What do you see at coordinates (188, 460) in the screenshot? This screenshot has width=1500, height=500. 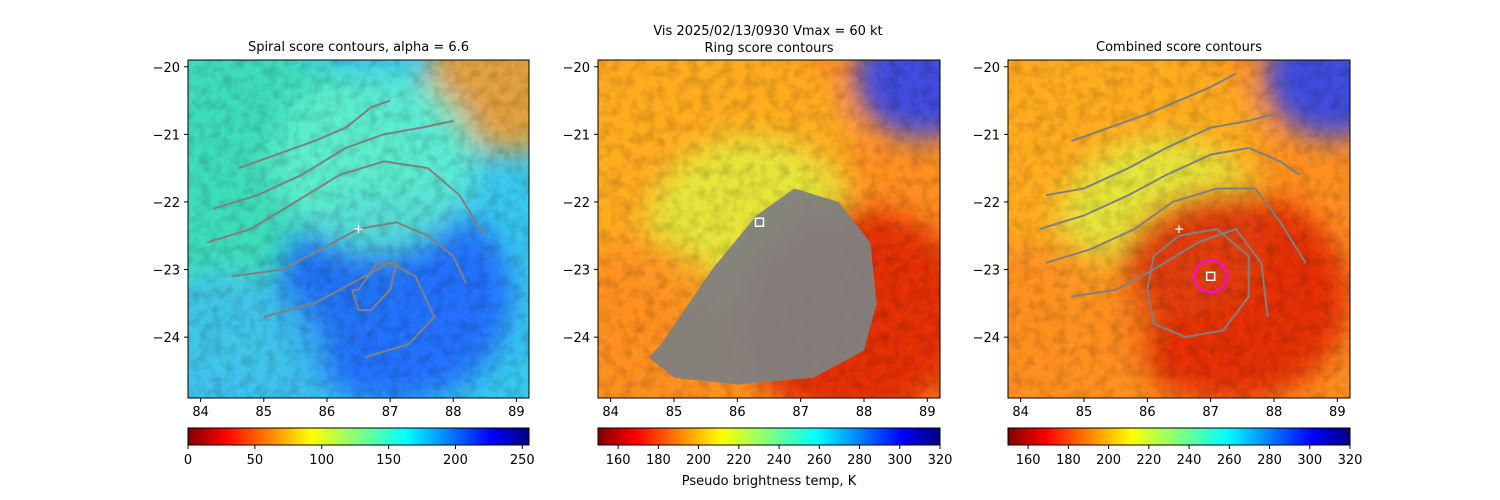 I see `colorbar-tick-label: 0` at bounding box center [188, 460].